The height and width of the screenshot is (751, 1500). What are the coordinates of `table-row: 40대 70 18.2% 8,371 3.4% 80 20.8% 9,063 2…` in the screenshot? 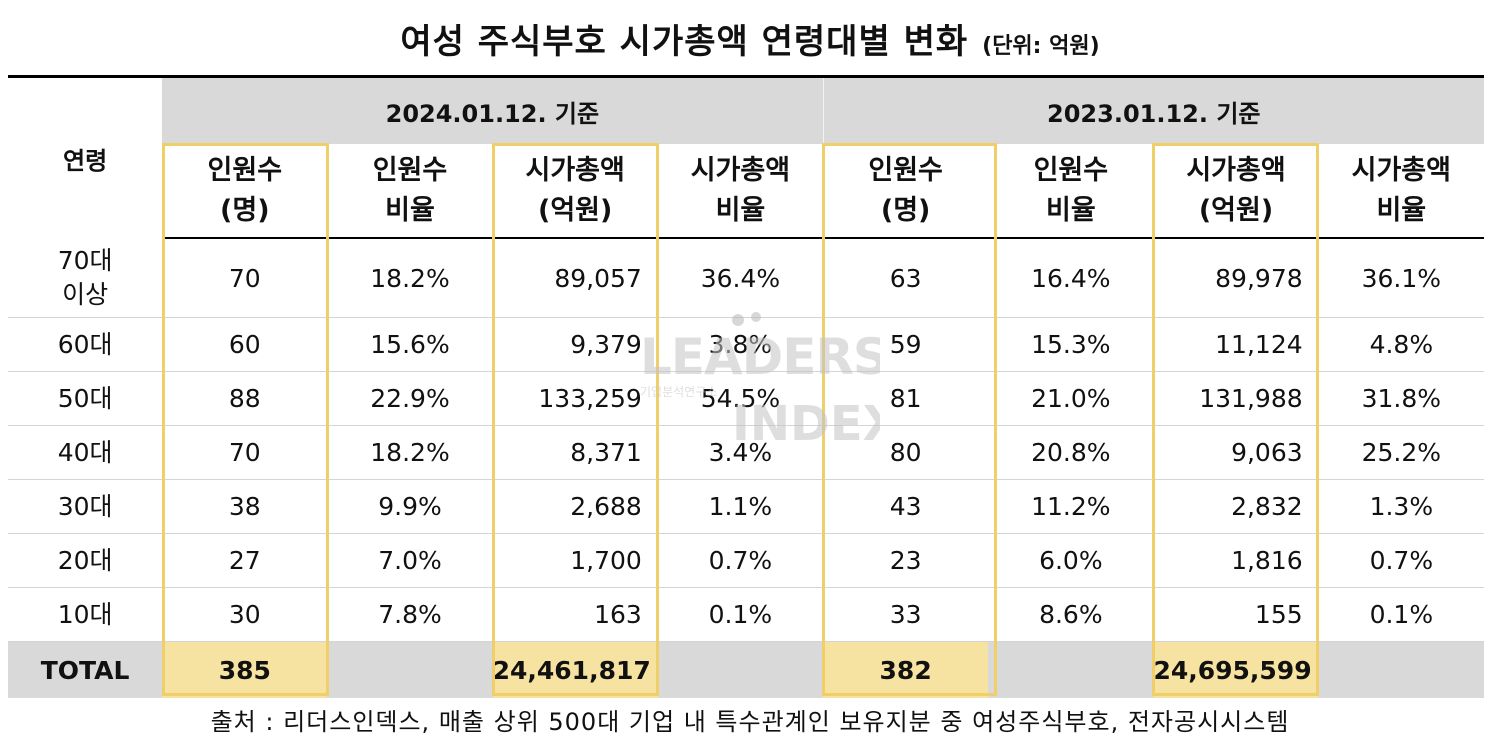 It's located at (746, 452).